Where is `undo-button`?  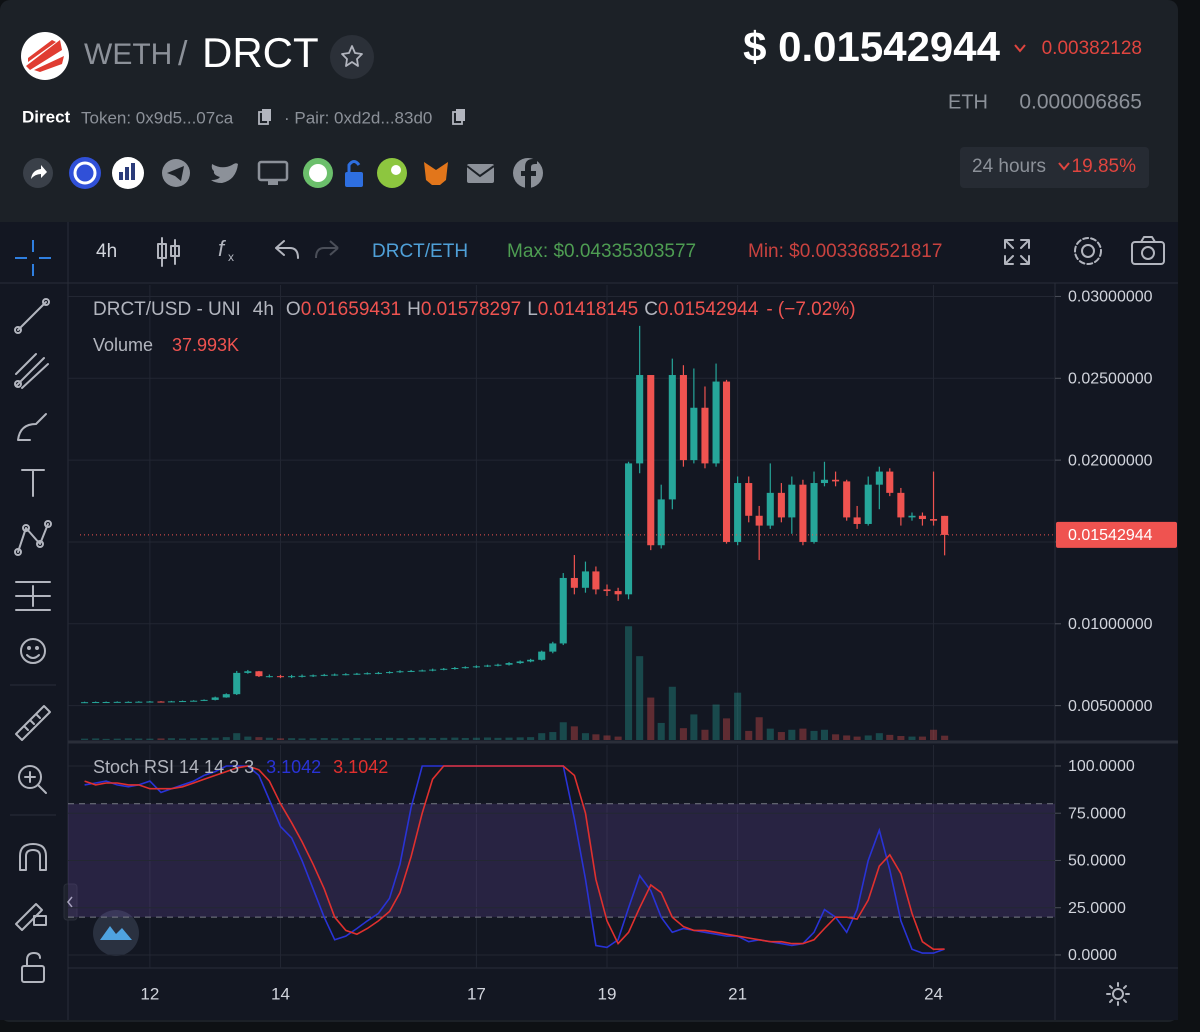 undo-button is located at coordinates (287, 249).